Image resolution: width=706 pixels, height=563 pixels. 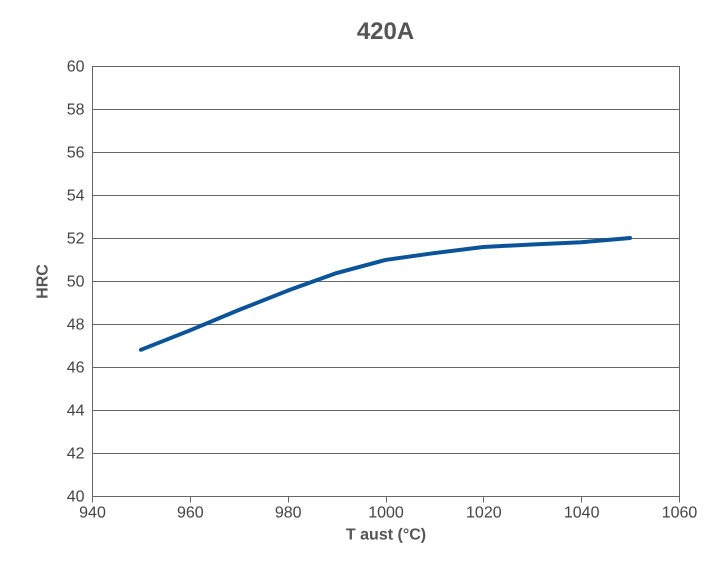 What do you see at coordinates (385, 294) in the screenshot?
I see `line-series` at bounding box center [385, 294].